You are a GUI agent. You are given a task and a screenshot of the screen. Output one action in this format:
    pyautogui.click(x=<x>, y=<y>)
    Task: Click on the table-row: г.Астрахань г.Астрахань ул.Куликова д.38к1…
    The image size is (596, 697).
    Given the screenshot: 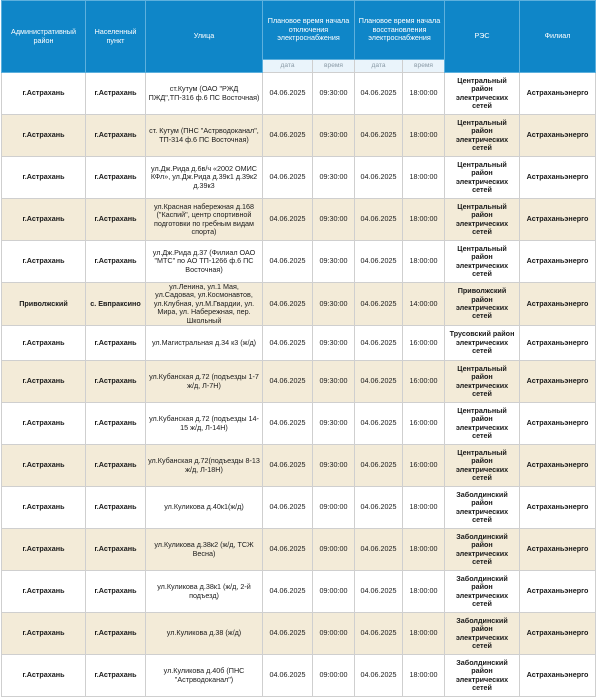 What is the action you would take?
    pyautogui.click(x=298, y=592)
    